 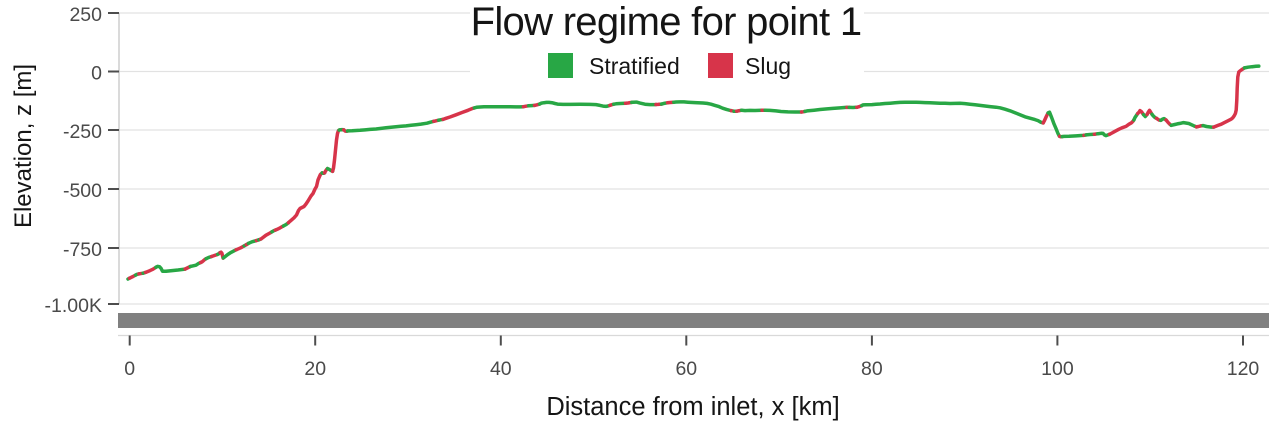 I want to click on svg-text: Distance from inlet, x [km], so click(x=692, y=407).